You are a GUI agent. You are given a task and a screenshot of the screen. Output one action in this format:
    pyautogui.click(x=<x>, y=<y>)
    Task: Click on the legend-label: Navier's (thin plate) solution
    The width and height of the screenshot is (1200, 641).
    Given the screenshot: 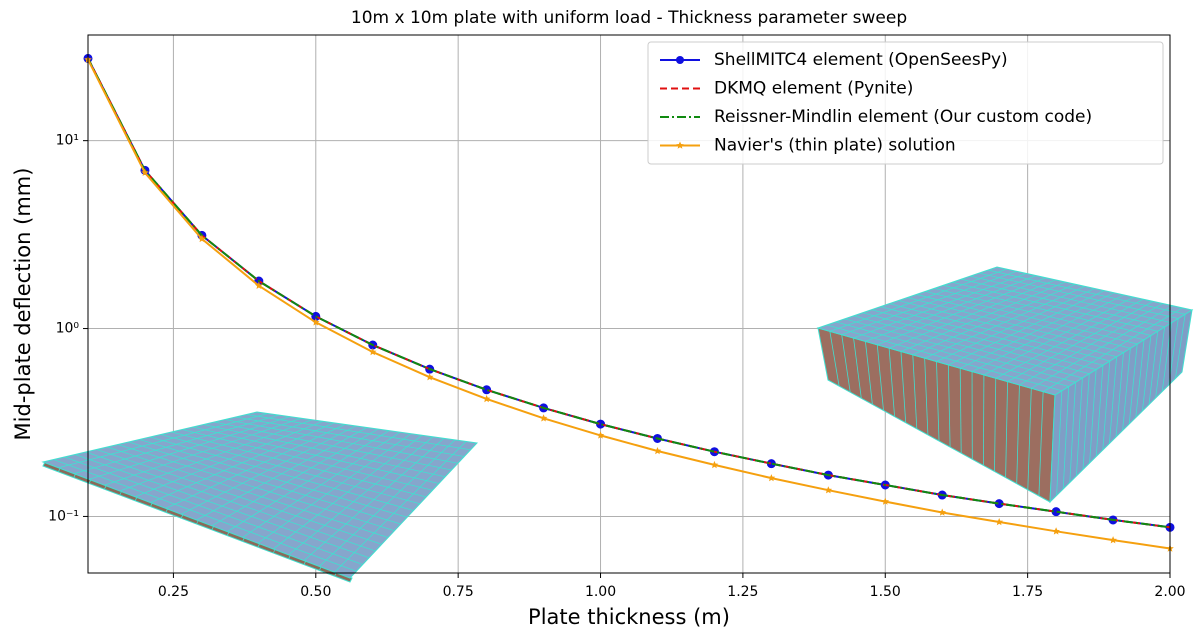 What is the action you would take?
    pyautogui.click(x=835, y=146)
    